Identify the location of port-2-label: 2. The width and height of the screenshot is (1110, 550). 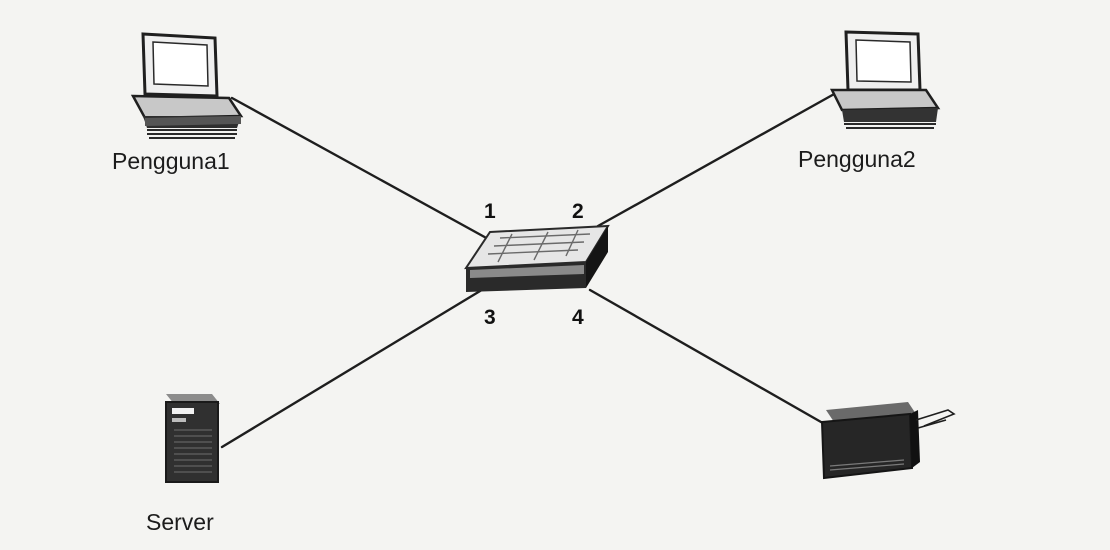
(578, 211).